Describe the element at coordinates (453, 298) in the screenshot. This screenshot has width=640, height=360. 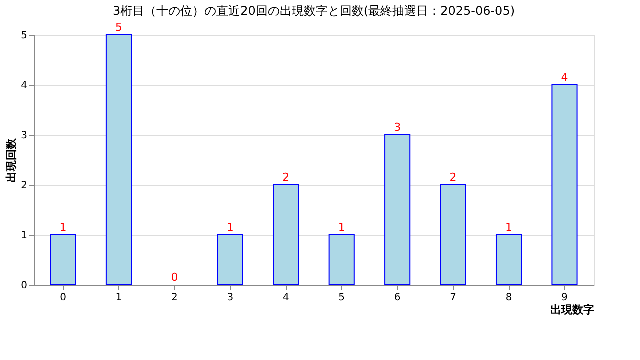
I see `x-tick-label: 7` at that location.